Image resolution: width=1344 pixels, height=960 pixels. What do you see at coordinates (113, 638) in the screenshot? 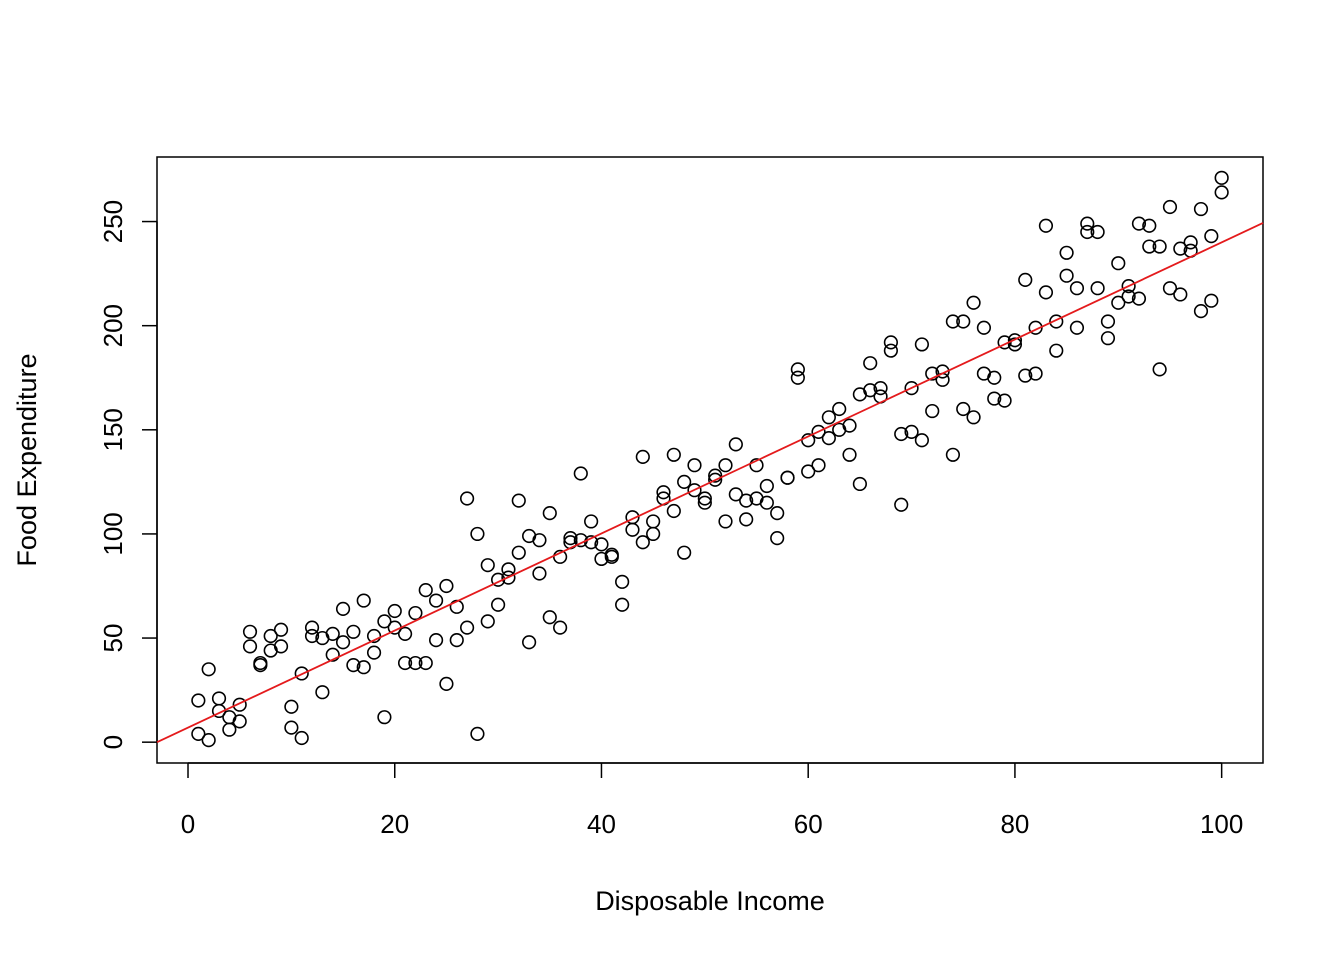
I see `y-tick-label: 50` at bounding box center [113, 638].